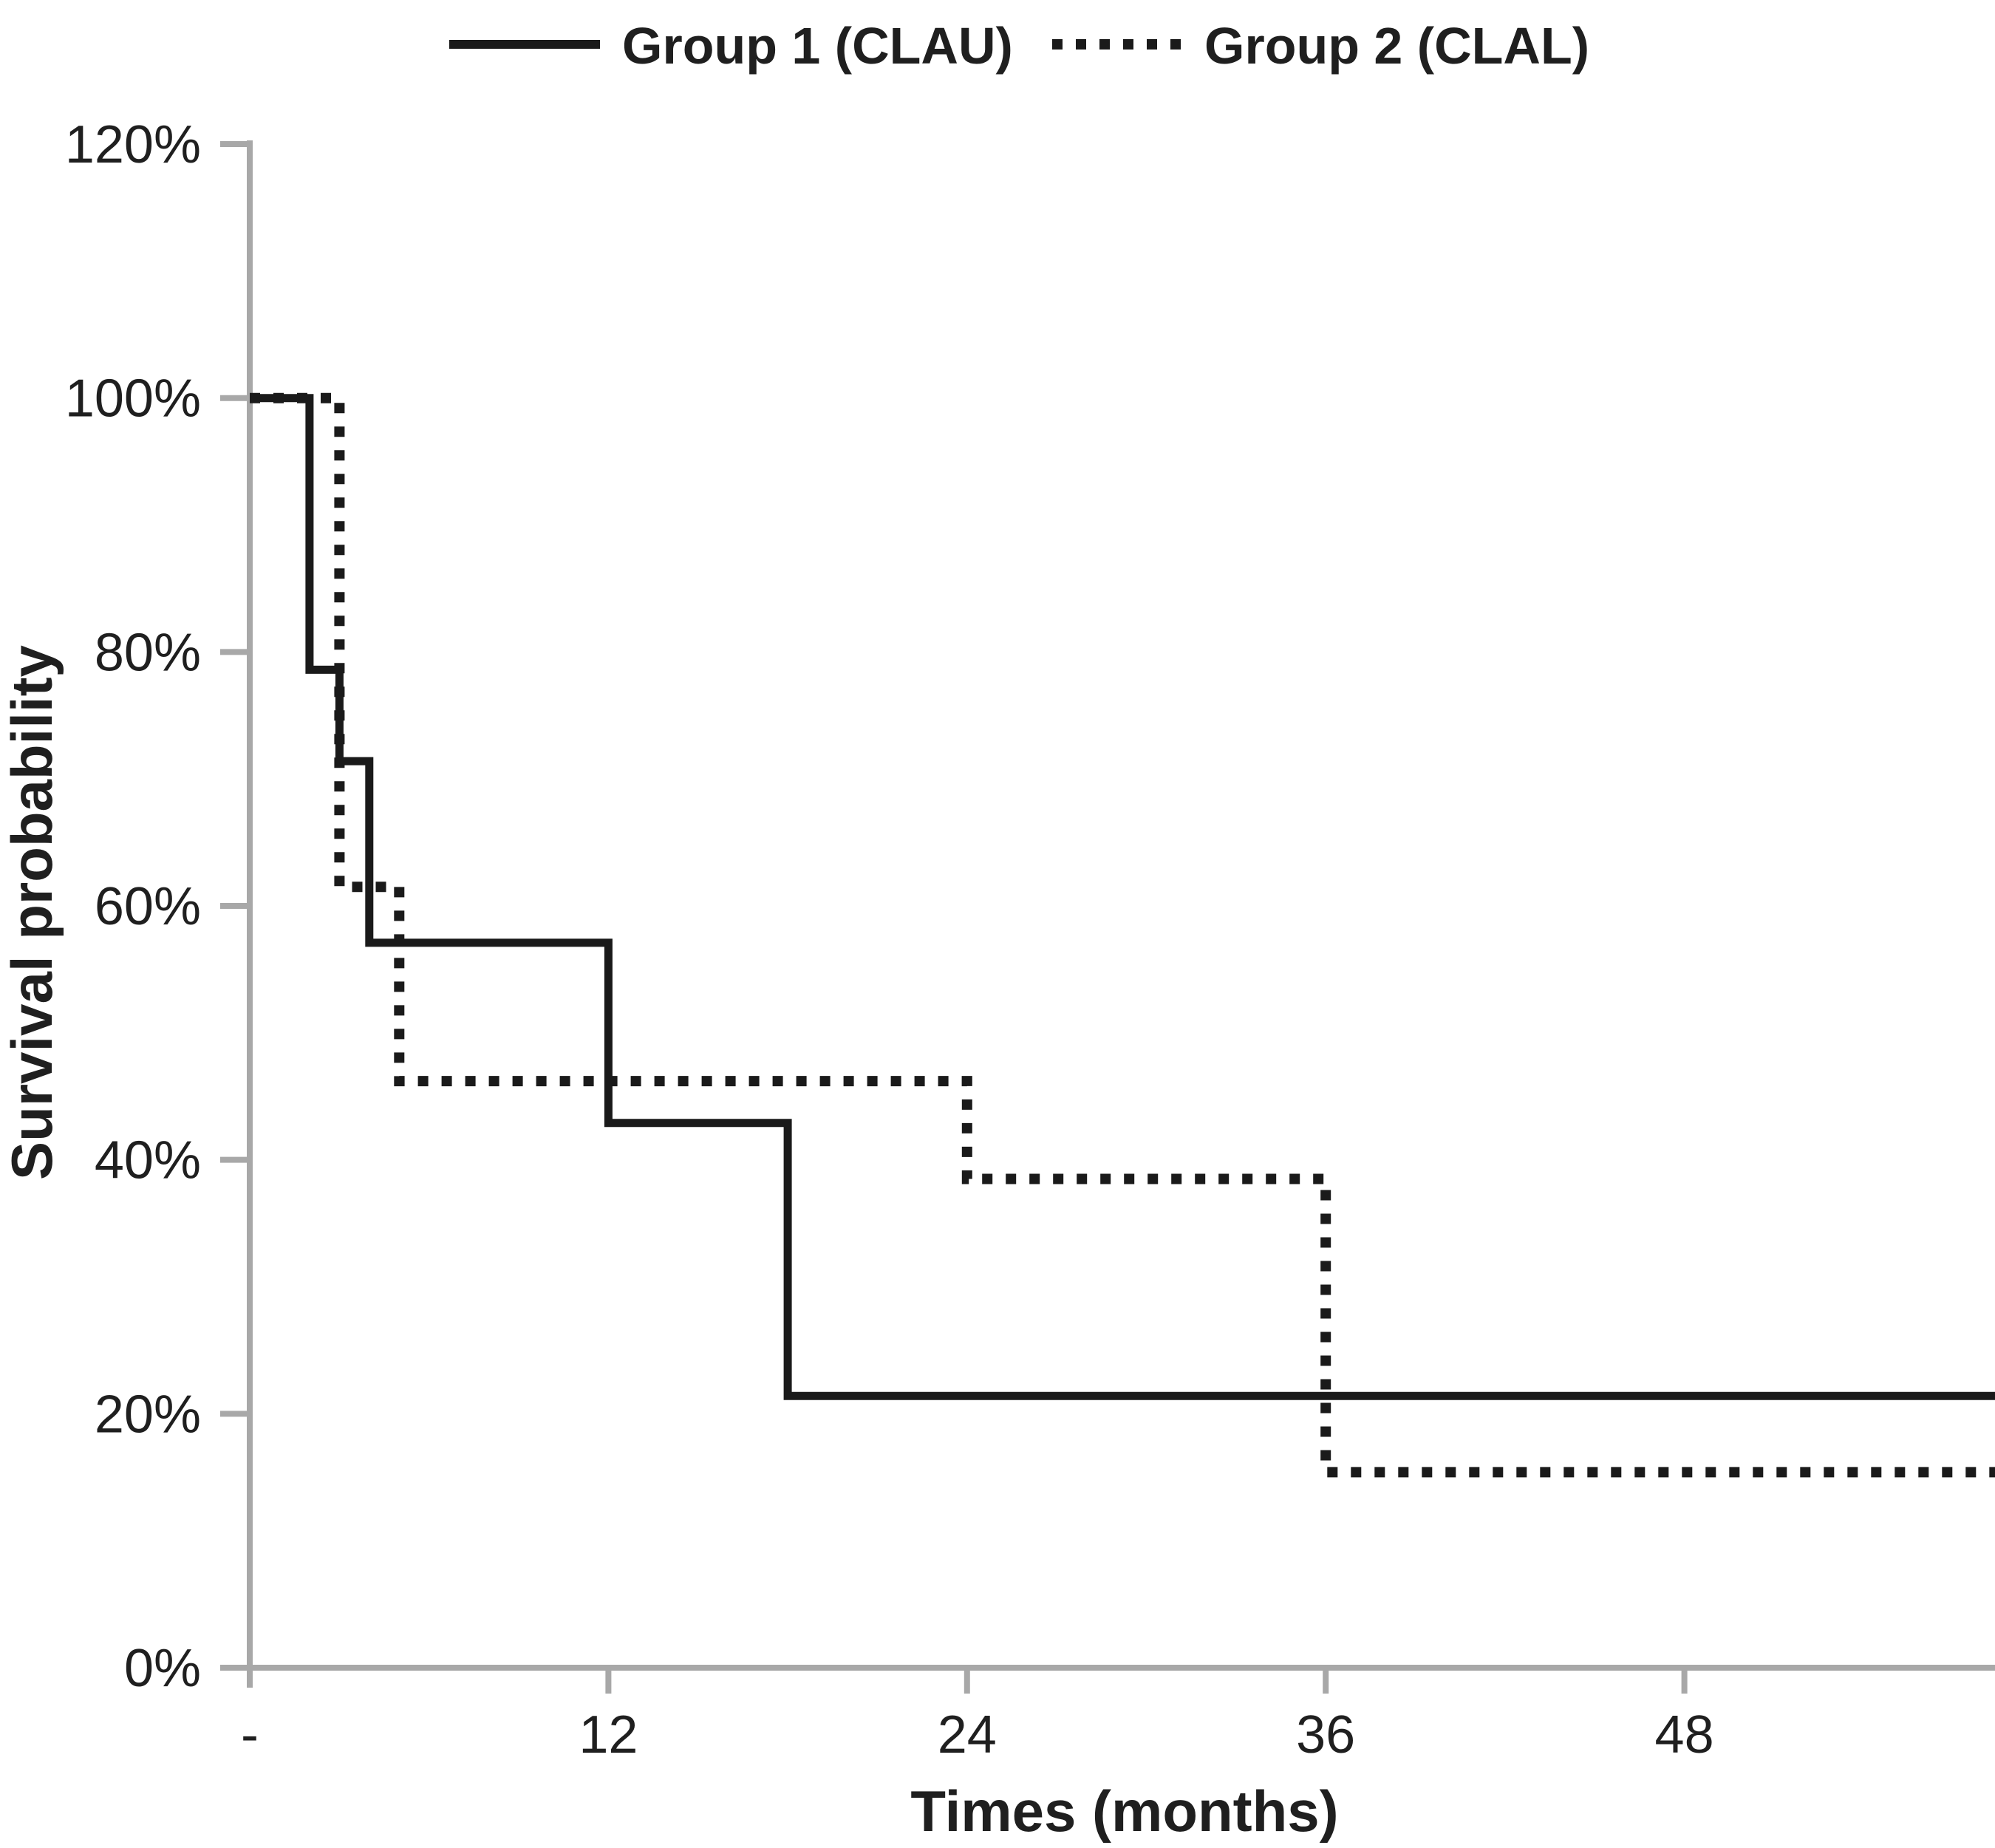 The width and height of the screenshot is (1995, 1848). What do you see at coordinates (1019, 46) in the screenshot?
I see `legend: Group 1 (CLAU) Group 2 (CLAL)` at bounding box center [1019, 46].